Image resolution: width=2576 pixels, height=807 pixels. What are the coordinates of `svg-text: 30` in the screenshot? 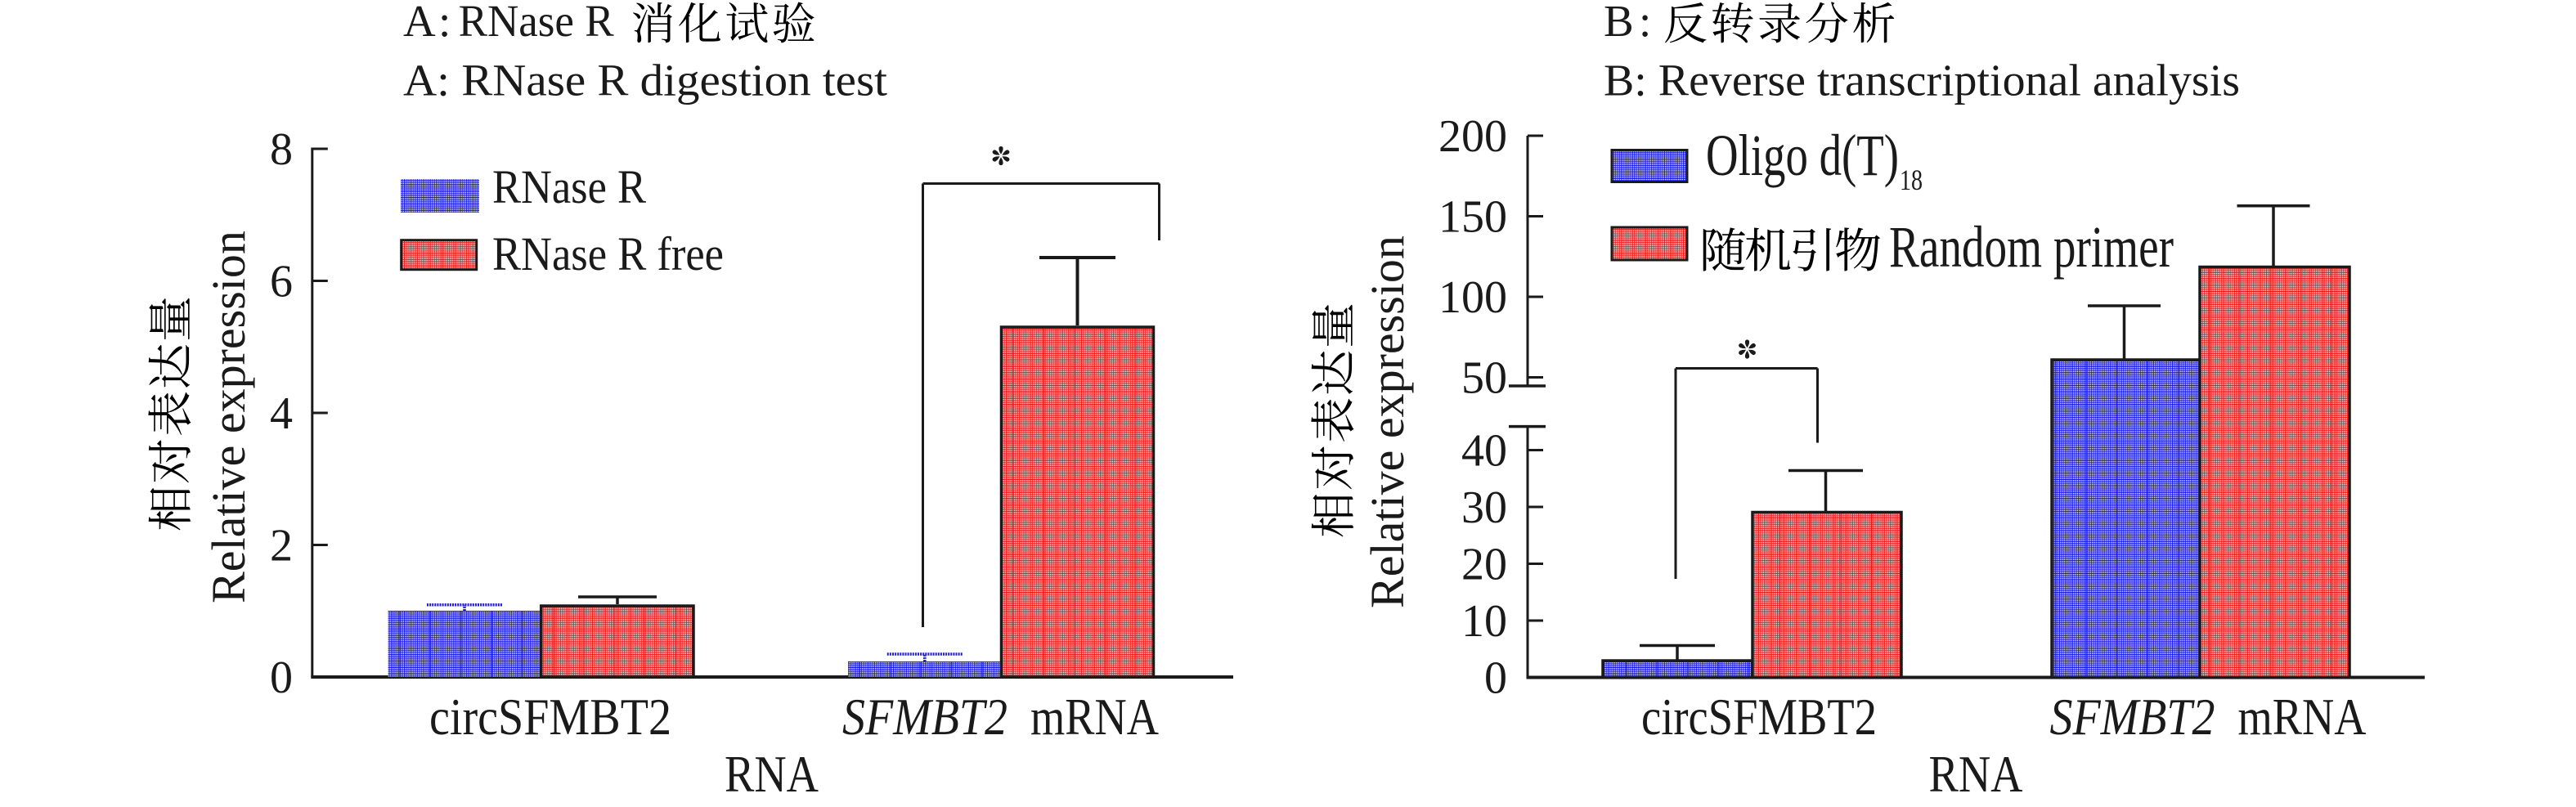 It's located at (1484, 507).